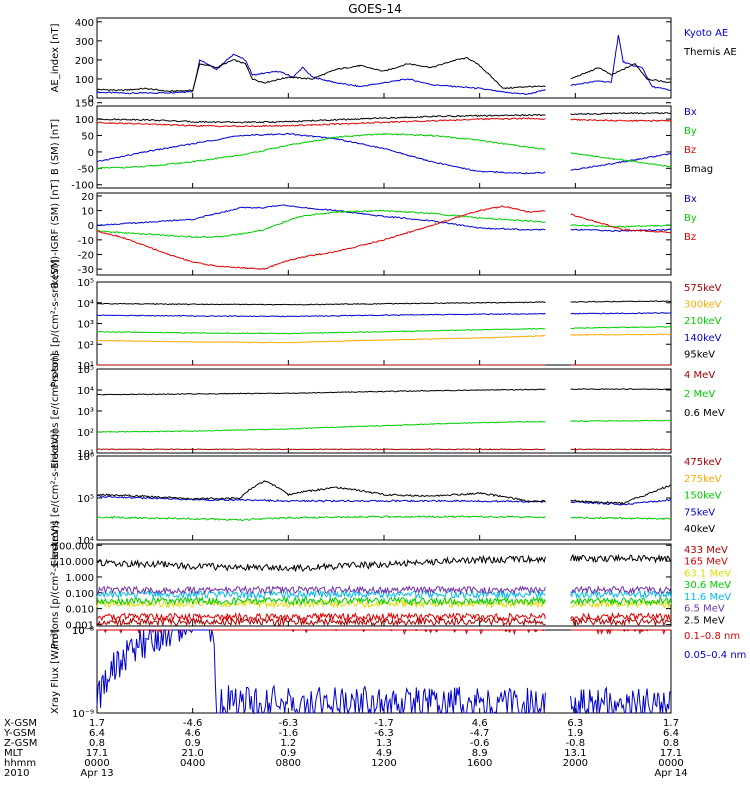  I want to click on ephemeris-value: 1200, so click(383, 763).